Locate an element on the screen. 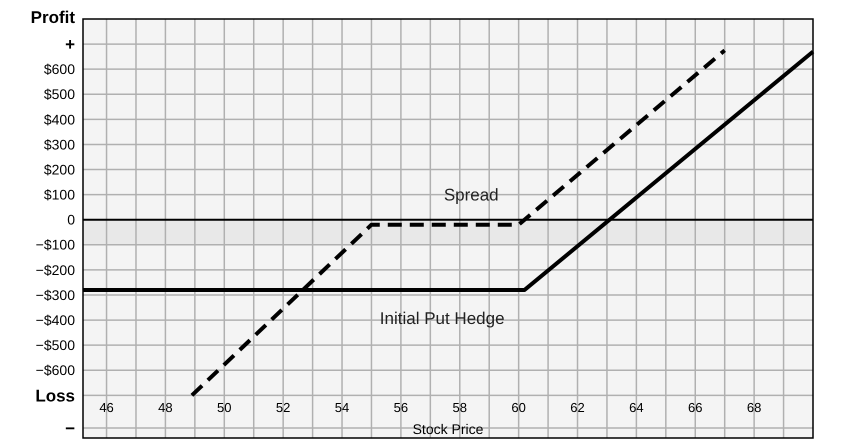  y-axis-title: Profit is located at coordinates (53, 17).